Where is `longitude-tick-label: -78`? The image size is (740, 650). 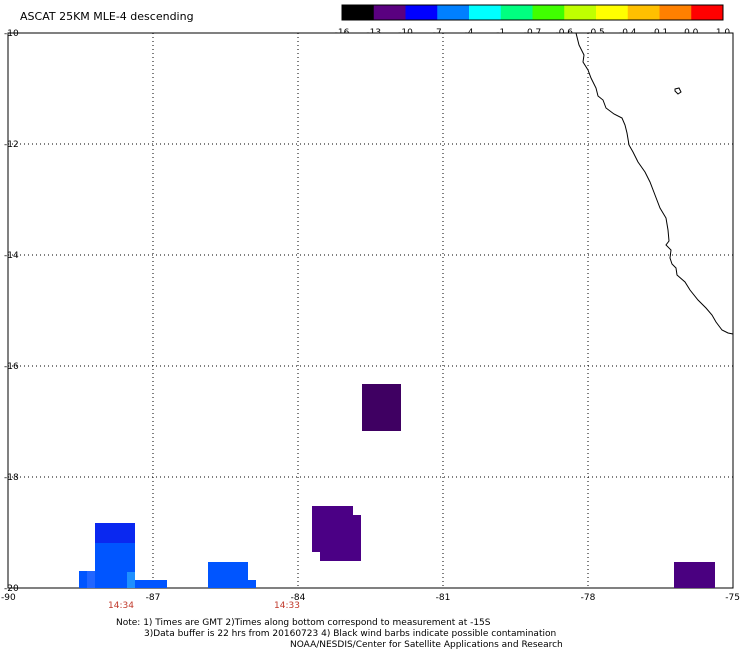
longitude-tick-label: -78 is located at coordinates (588, 598).